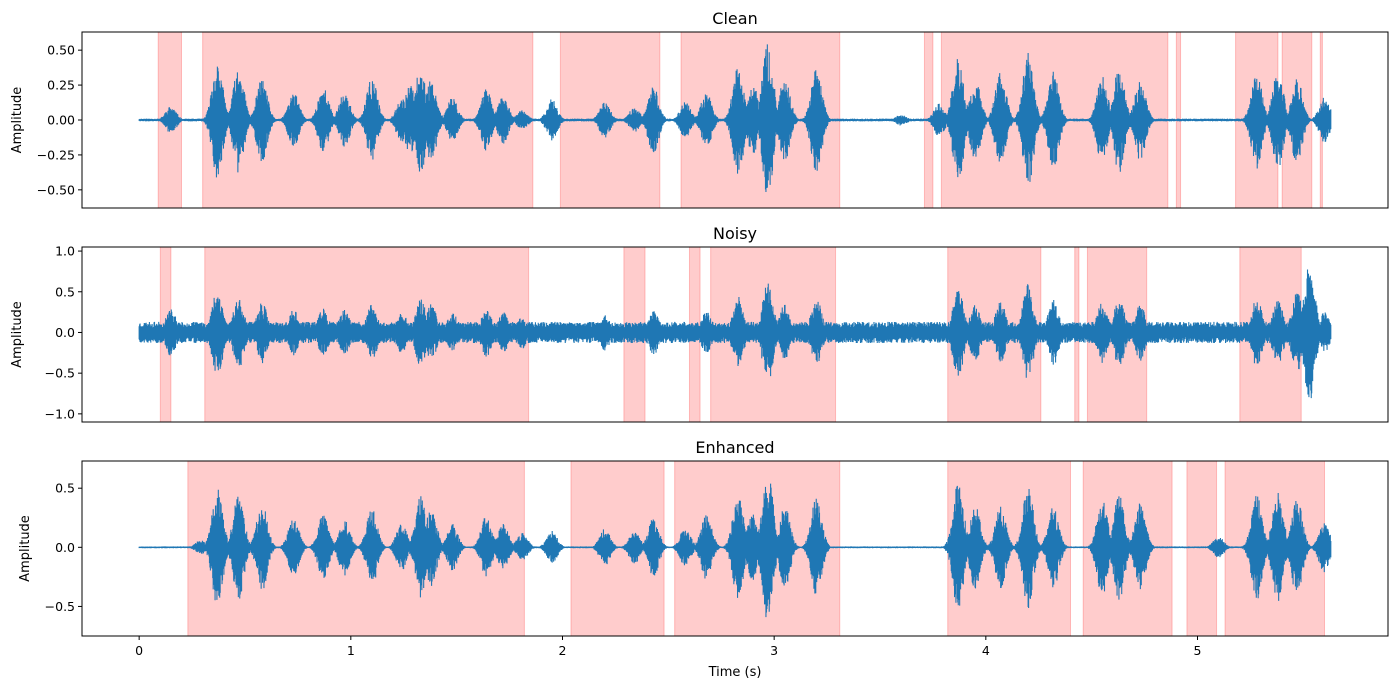 The height and width of the screenshot is (690, 1398). What do you see at coordinates (351, 650) in the screenshot?
I see `x-tick-label: 1` at bounding box center [351, 650].